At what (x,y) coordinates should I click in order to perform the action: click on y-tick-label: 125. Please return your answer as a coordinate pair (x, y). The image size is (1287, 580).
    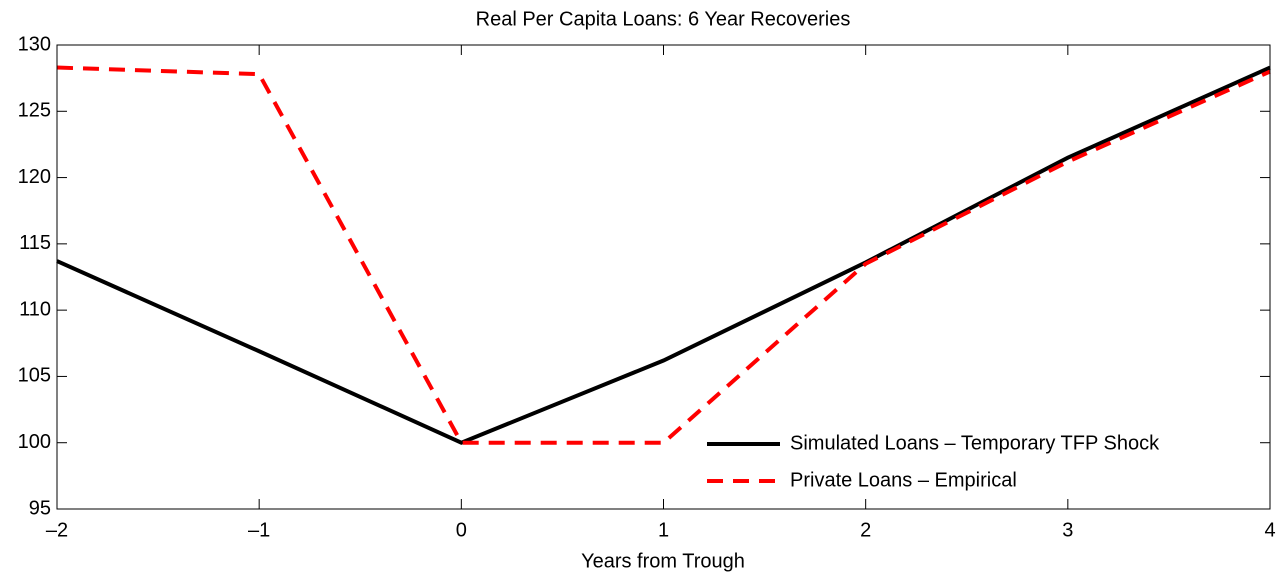
    Looking at the image, I should click on (34, 111).